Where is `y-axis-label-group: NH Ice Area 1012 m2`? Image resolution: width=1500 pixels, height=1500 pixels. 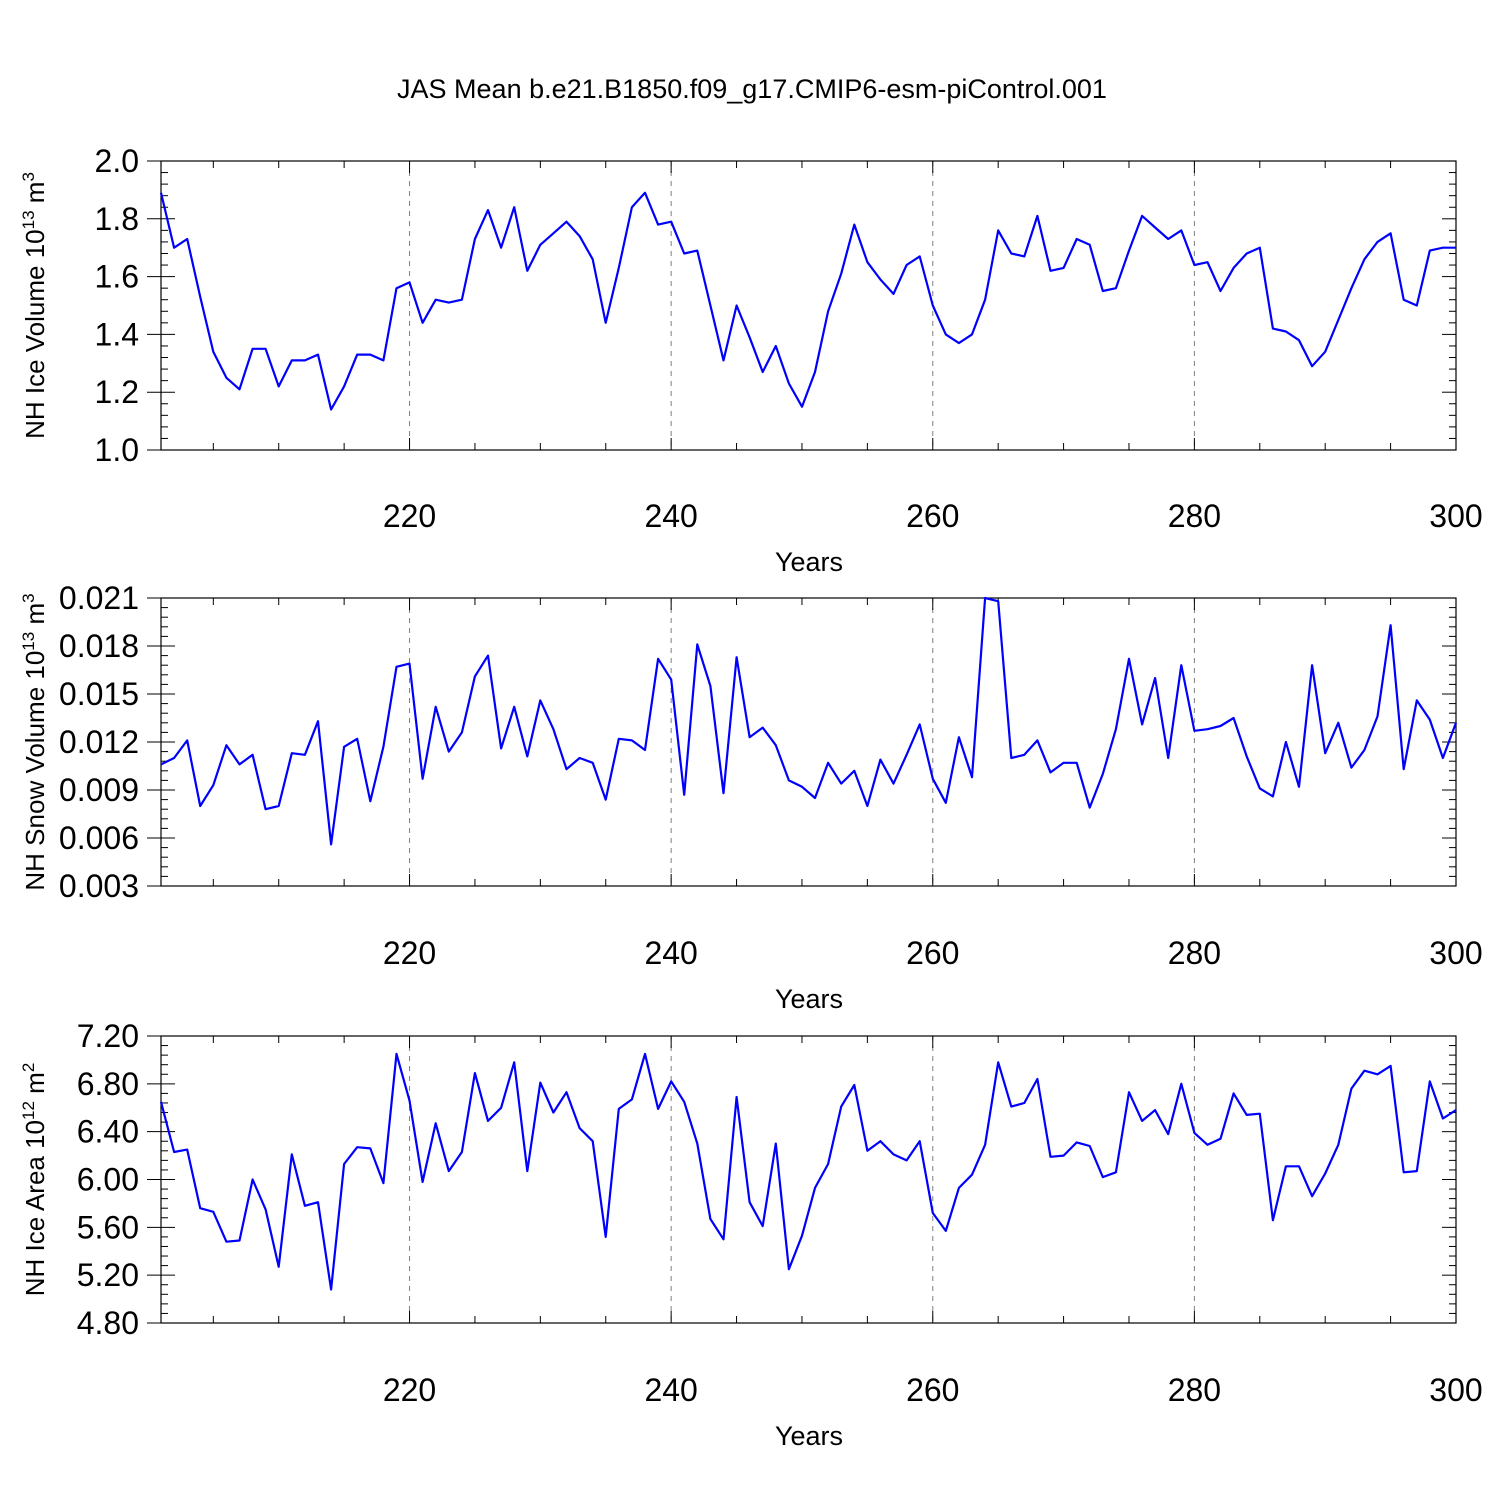 y-axis-label-group: NH Ice Area 1012 m2 is located at coordinates (34, 1180).